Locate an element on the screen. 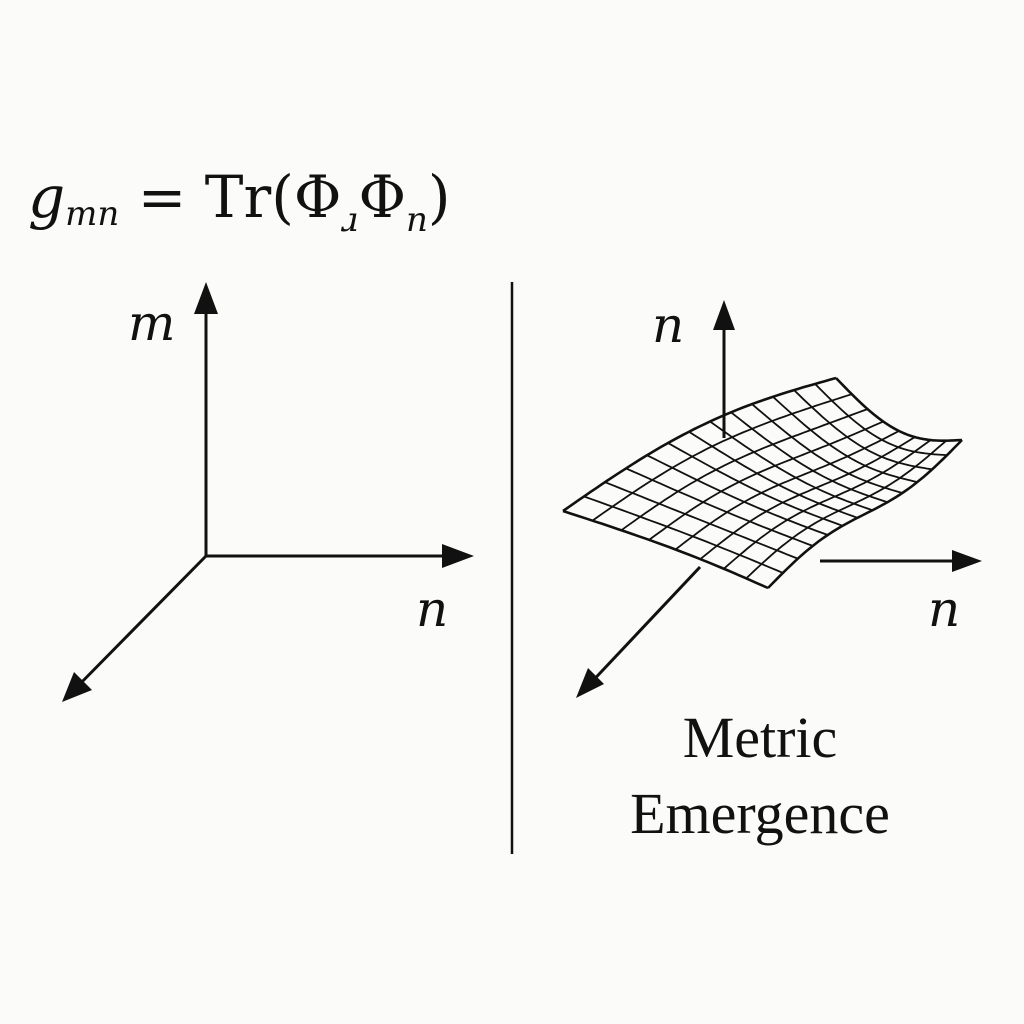 The height and width of the screenshot is (1024, 1024). equation-lhs-symbol: g is located at coordinates (47, 197).